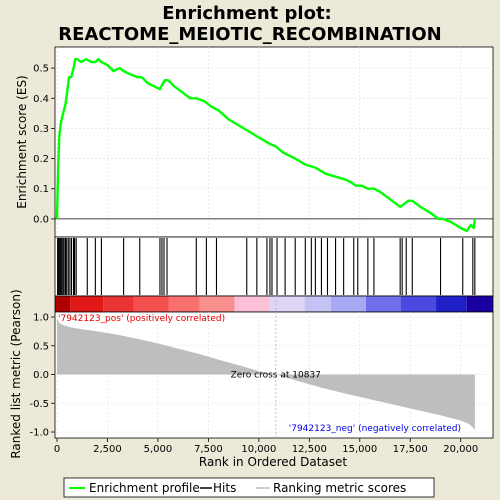  What do you see at coordinates (410, 449) in the screenshot?
I see `x-tick-label: 17,500` at bounding box center [410, 449].